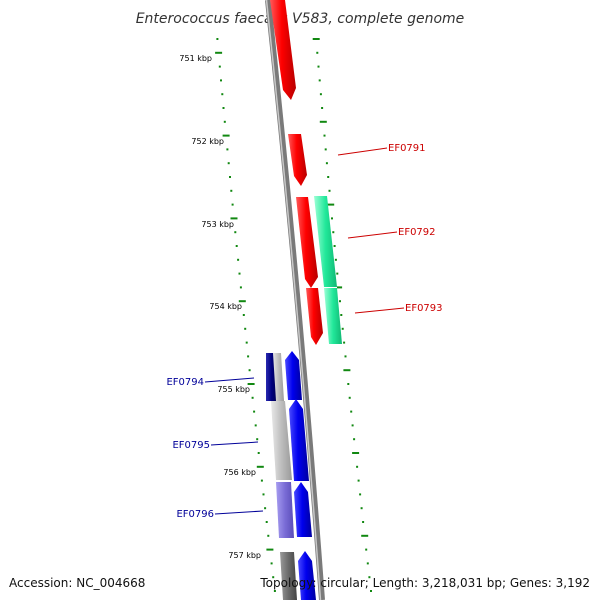 The width and height of the screenshot is (600, 600). Describe the element at coordinates (407, 148) in the screenshot. I see `gene-label-EF0791: EF0791` at that location.